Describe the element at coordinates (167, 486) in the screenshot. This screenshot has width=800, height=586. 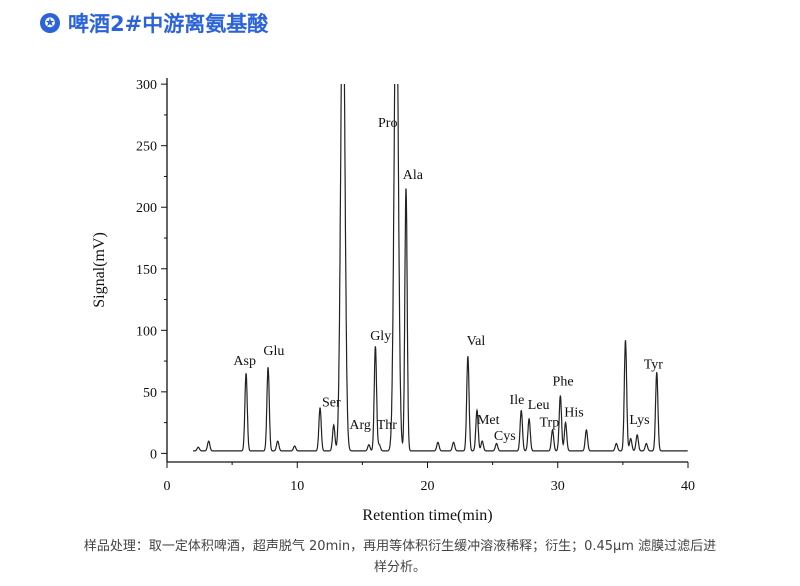
I see `x-tick-label: 0` at that location.